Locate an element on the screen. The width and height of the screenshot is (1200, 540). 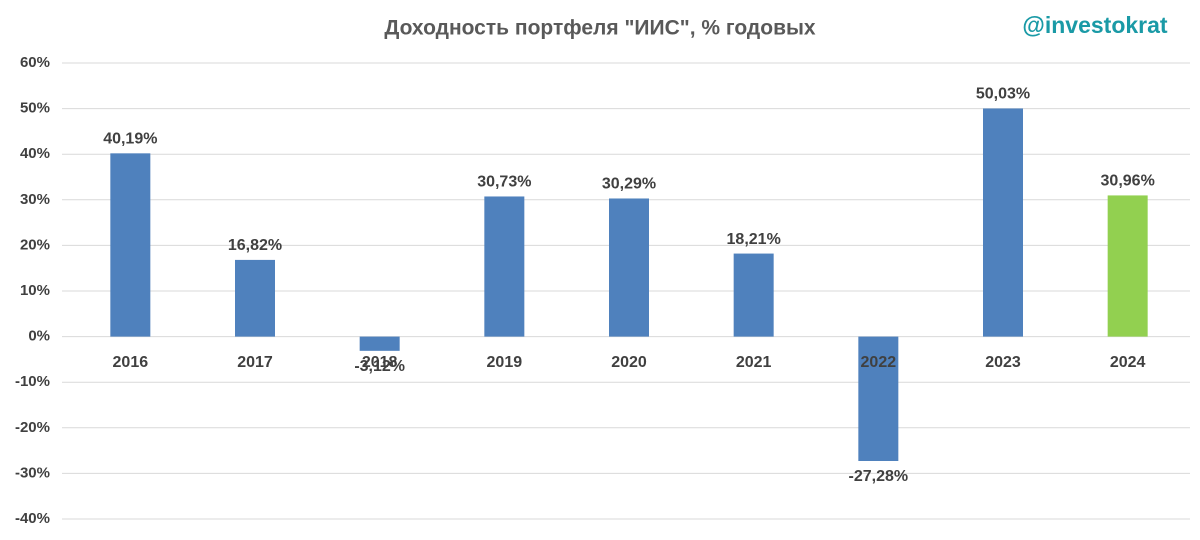
x-tick-label: 2021 is located at coordinates (754, 362).